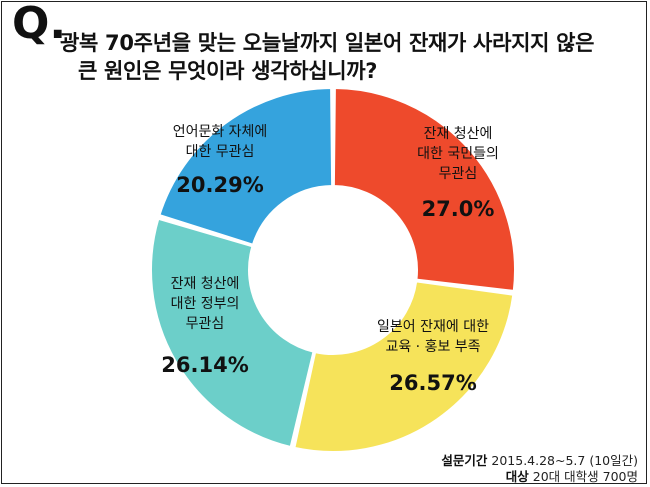  What do you see at coordinates (205, 324) in the screenshot?
I see `slice-3-label-line-3: 무관심` at bounding box center [205, 324].